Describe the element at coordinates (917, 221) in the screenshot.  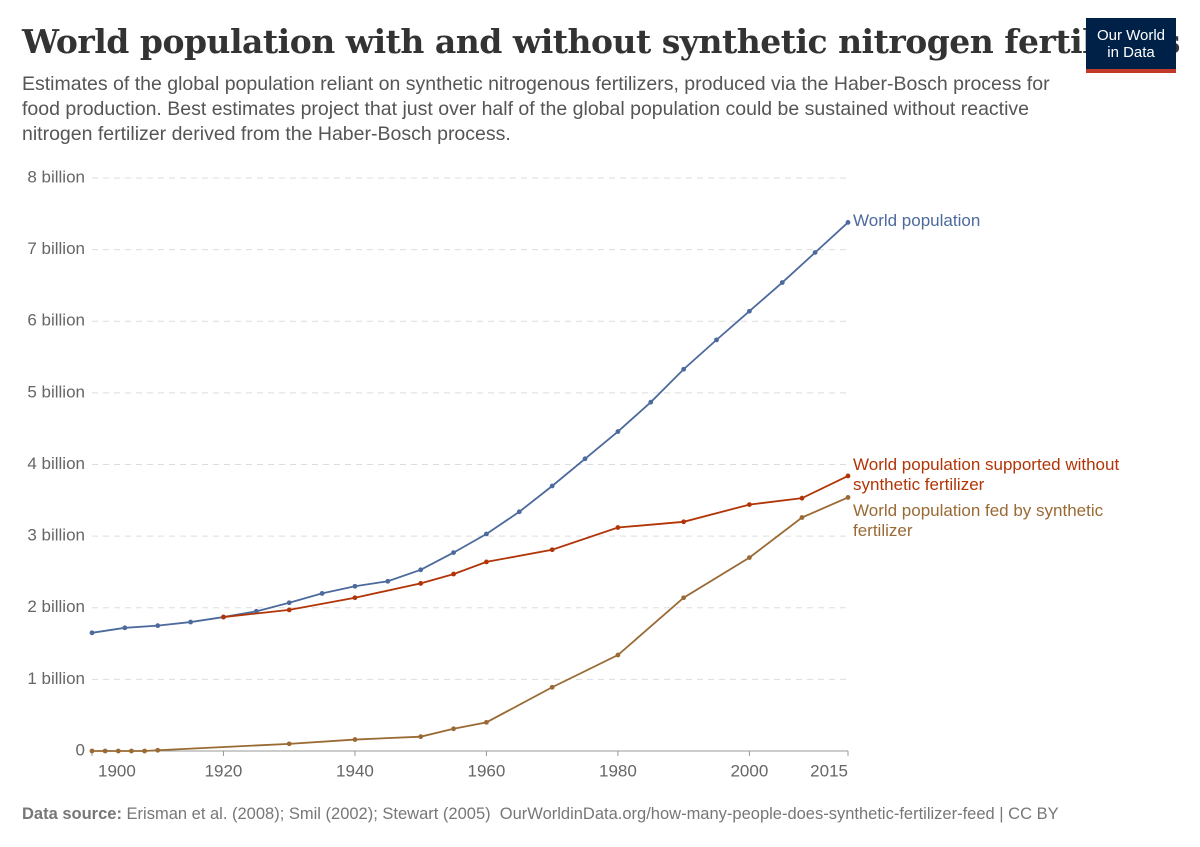
I see `series-label: World population` at that location.